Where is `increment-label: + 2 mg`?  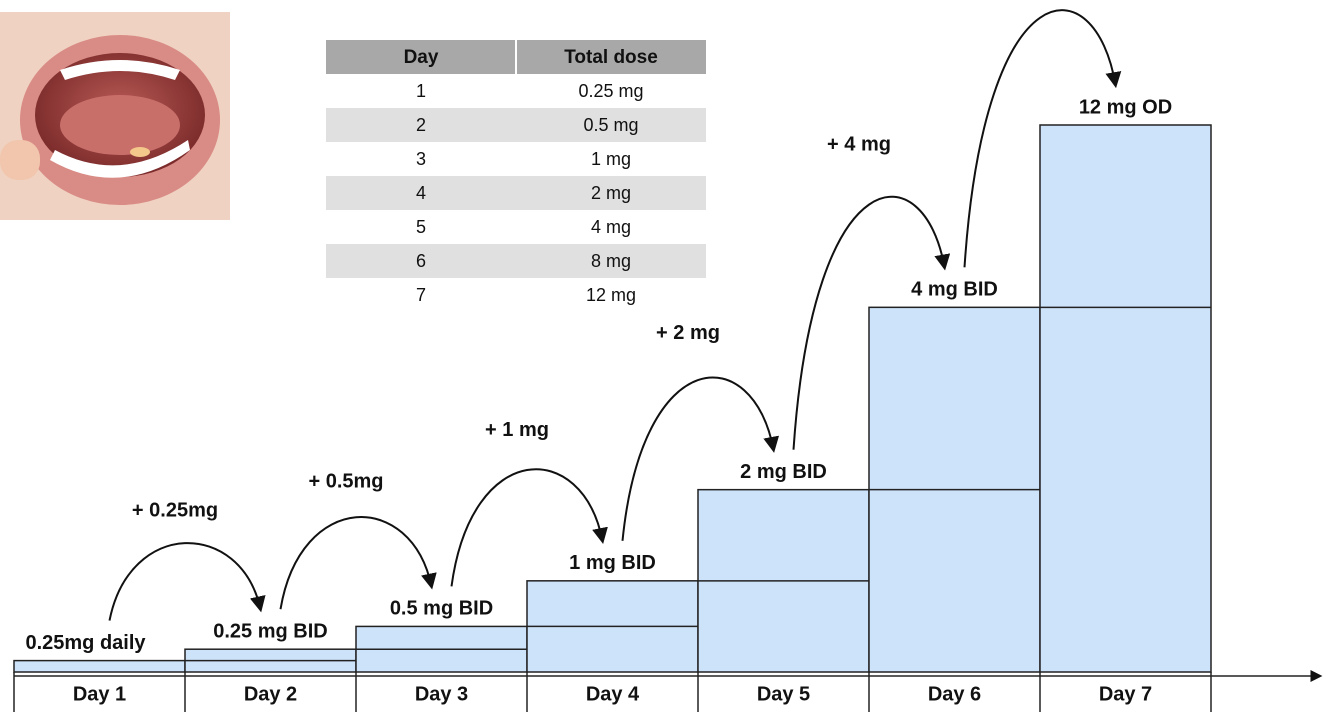 increment-label: + 2 mg is located at coordinates (688, 333).